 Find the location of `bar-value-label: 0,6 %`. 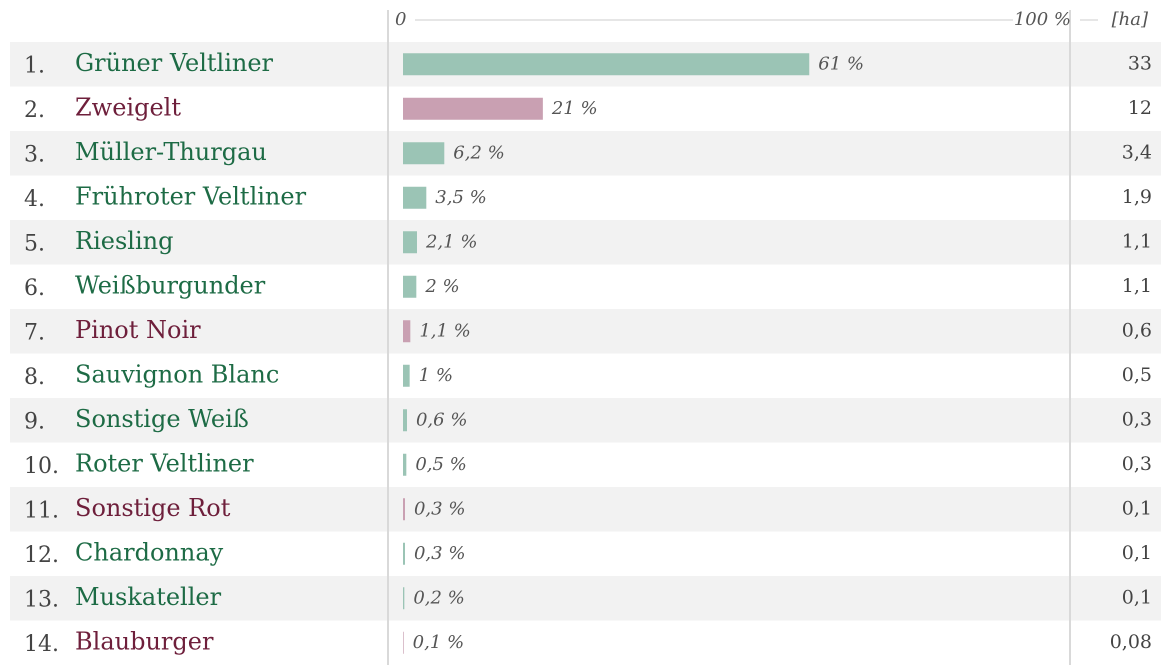

bar-value-label: 0,6 % is located at coordinates (441, 419).